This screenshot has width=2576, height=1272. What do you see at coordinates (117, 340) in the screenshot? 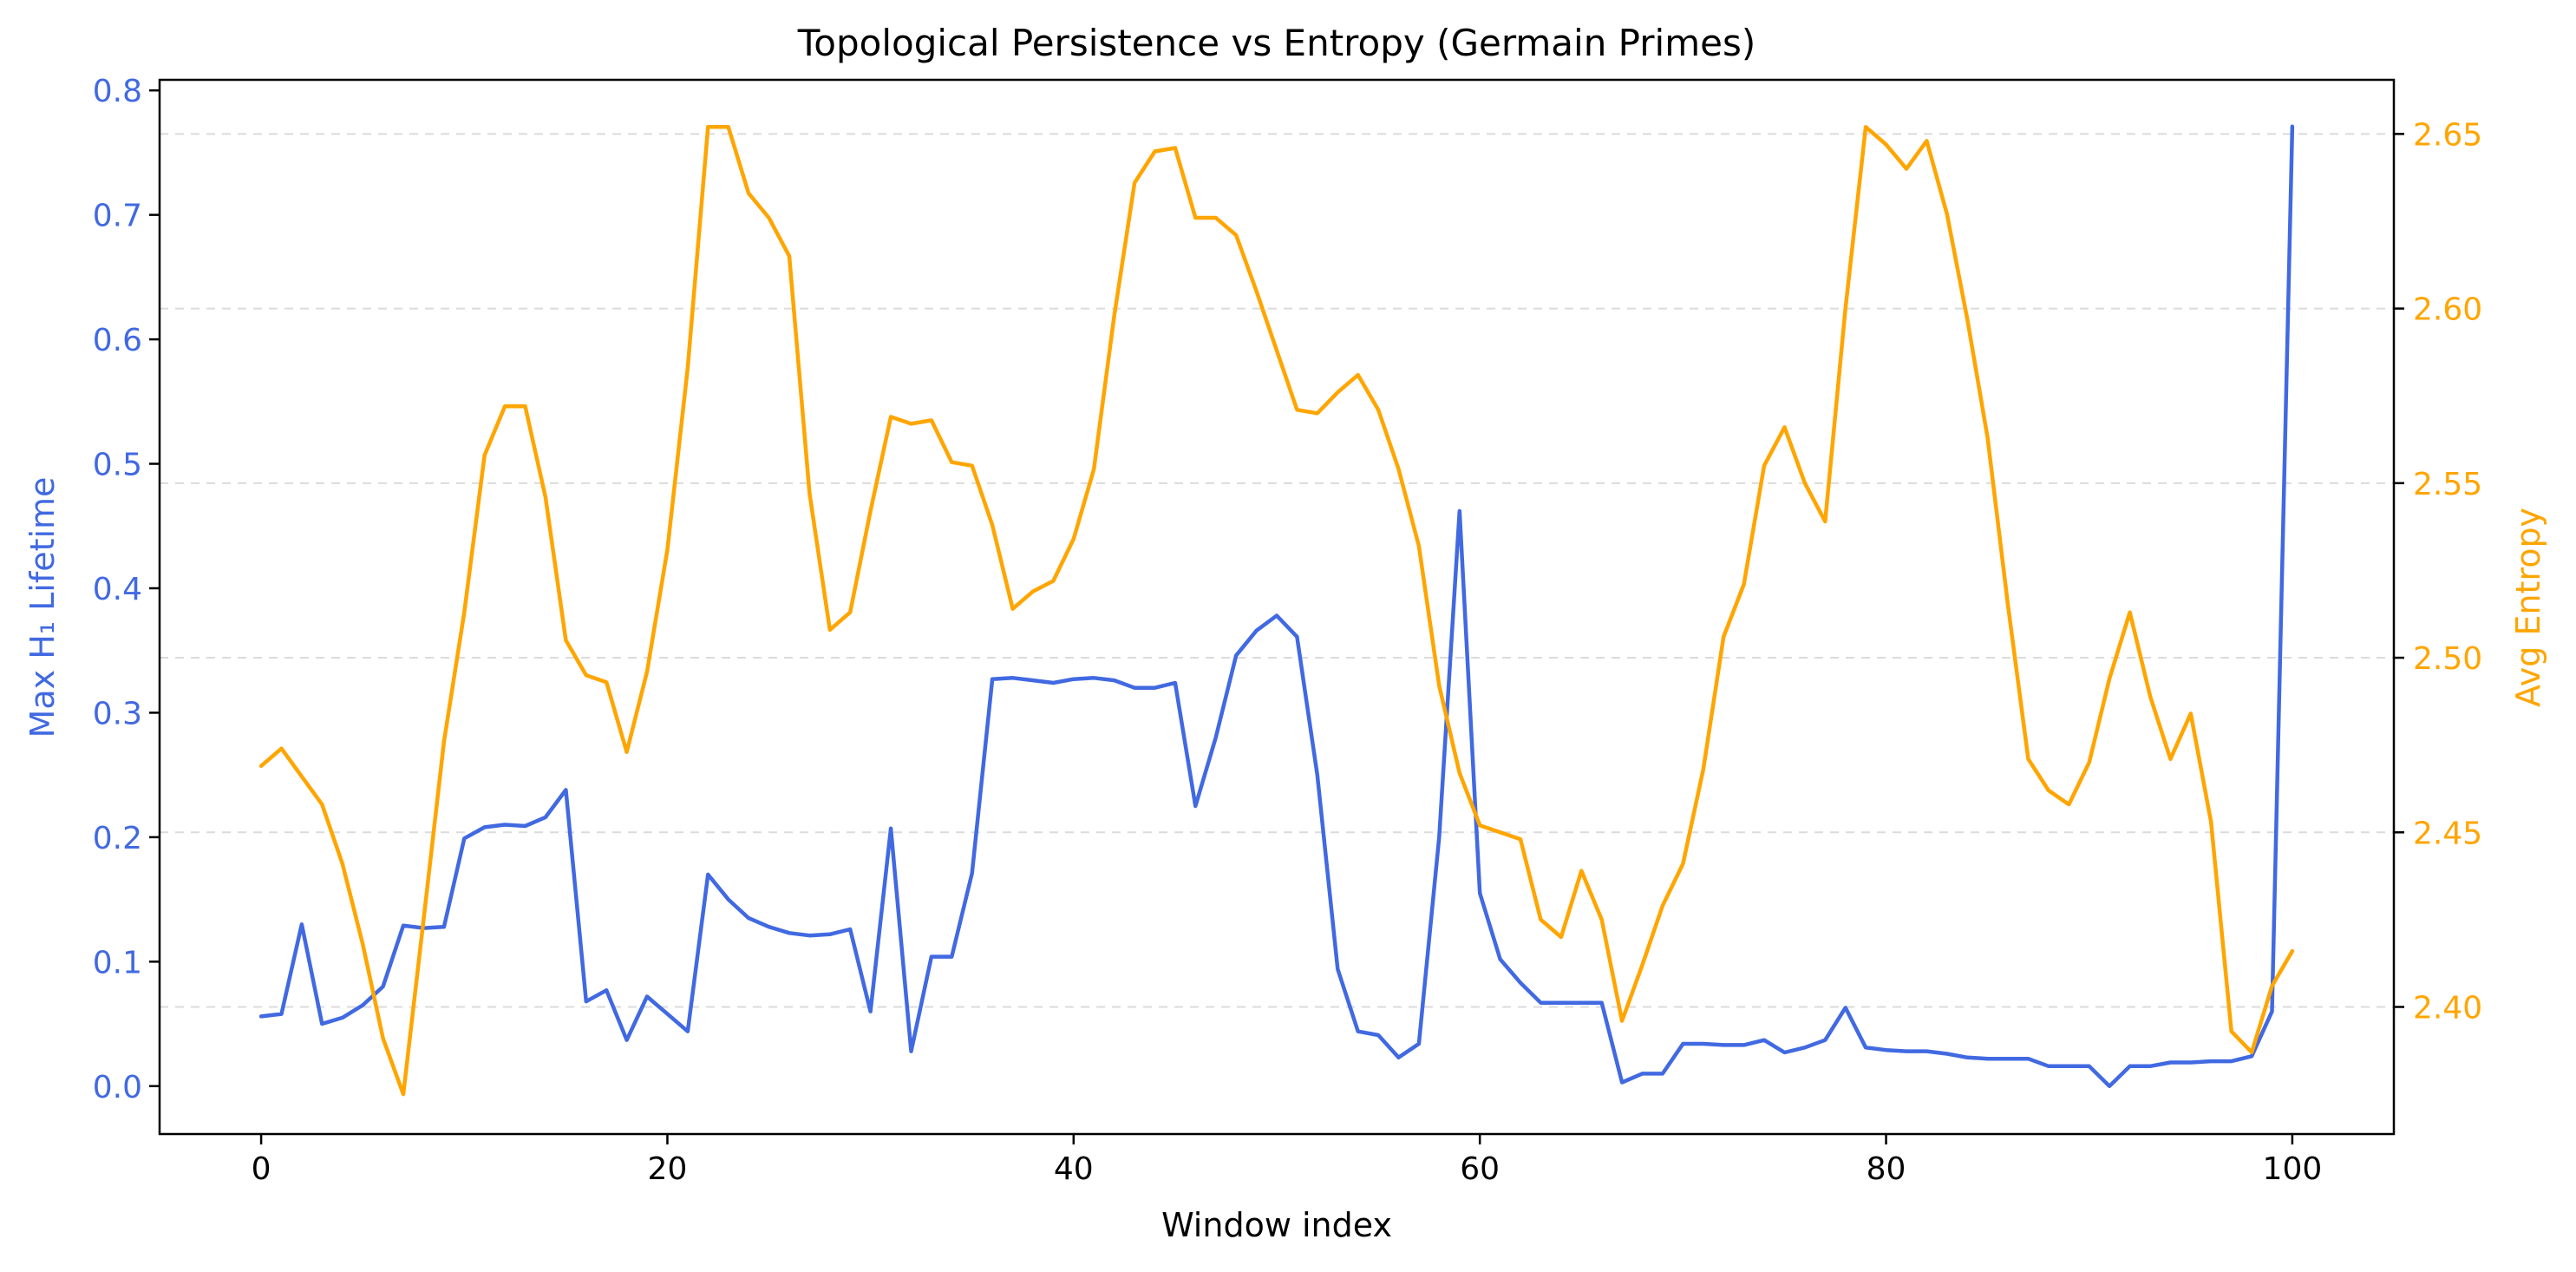
I see `left-y-tick-label: 0.6` at bounding box center [117, 340].